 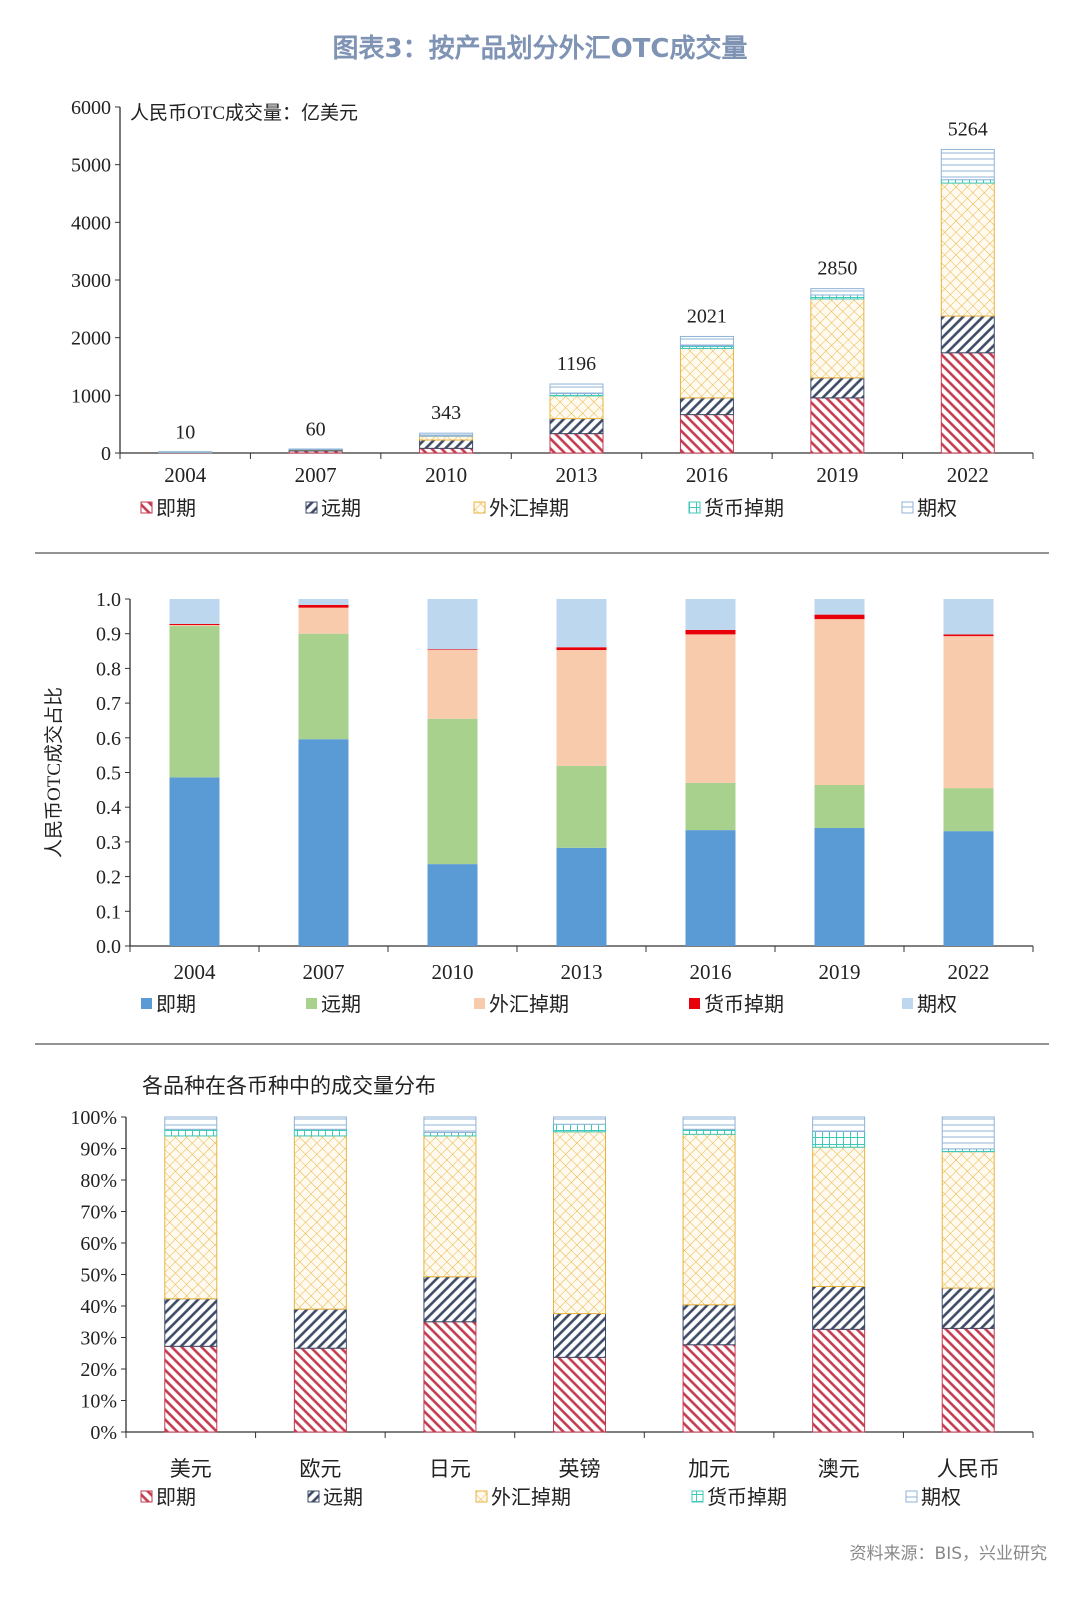 I want to click on y-tick-label: 5000, so click(x=91, y=166).